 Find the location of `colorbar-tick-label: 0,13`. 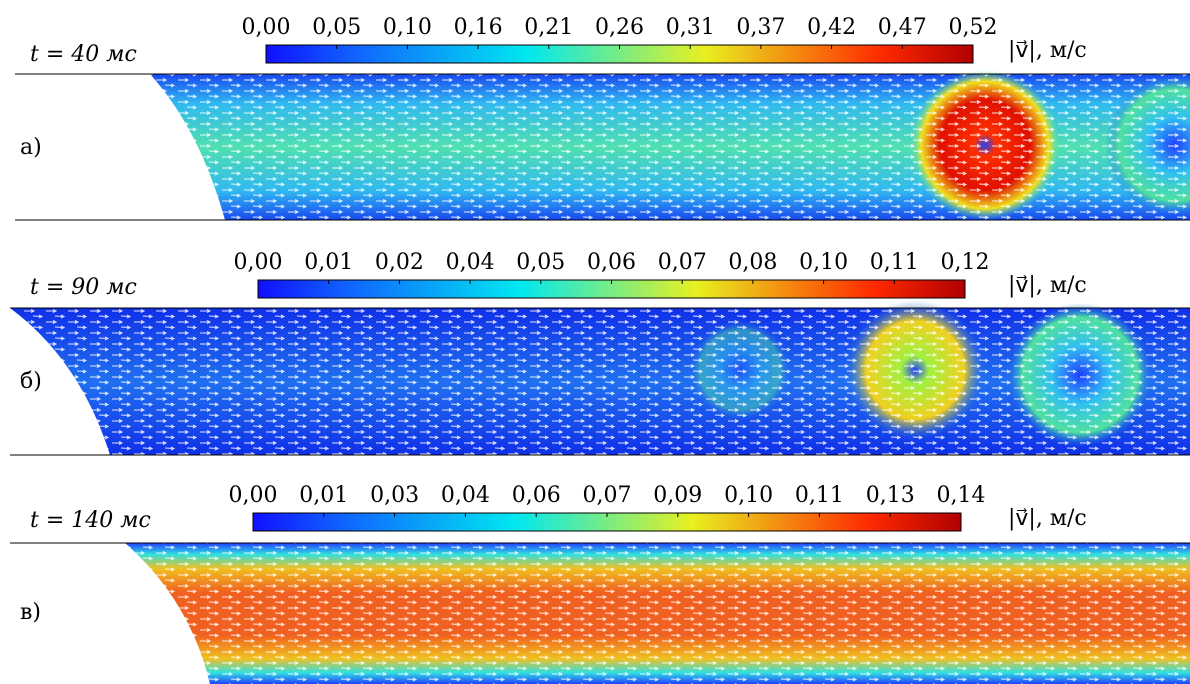

colorbar-tick-label: 0,13 is located at coordinates (890, 495).